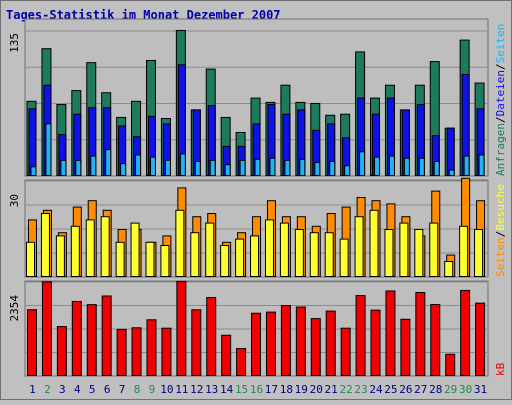 The height and width of the screenshot is (405, 512). I want to click on day-label-20: 20, so click(316, 389).